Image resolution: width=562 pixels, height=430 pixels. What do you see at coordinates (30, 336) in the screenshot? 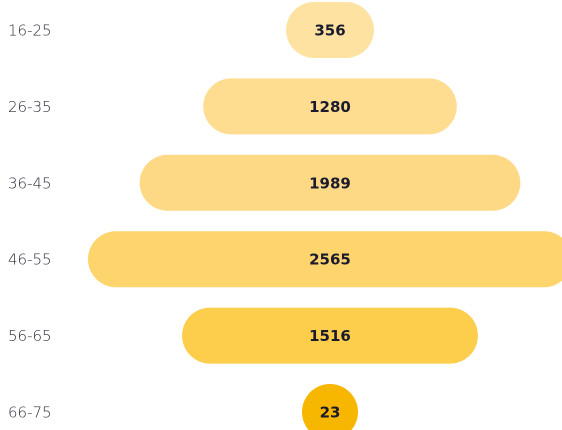
I see `category-label: 56-65` at bounding box center [30, 336].